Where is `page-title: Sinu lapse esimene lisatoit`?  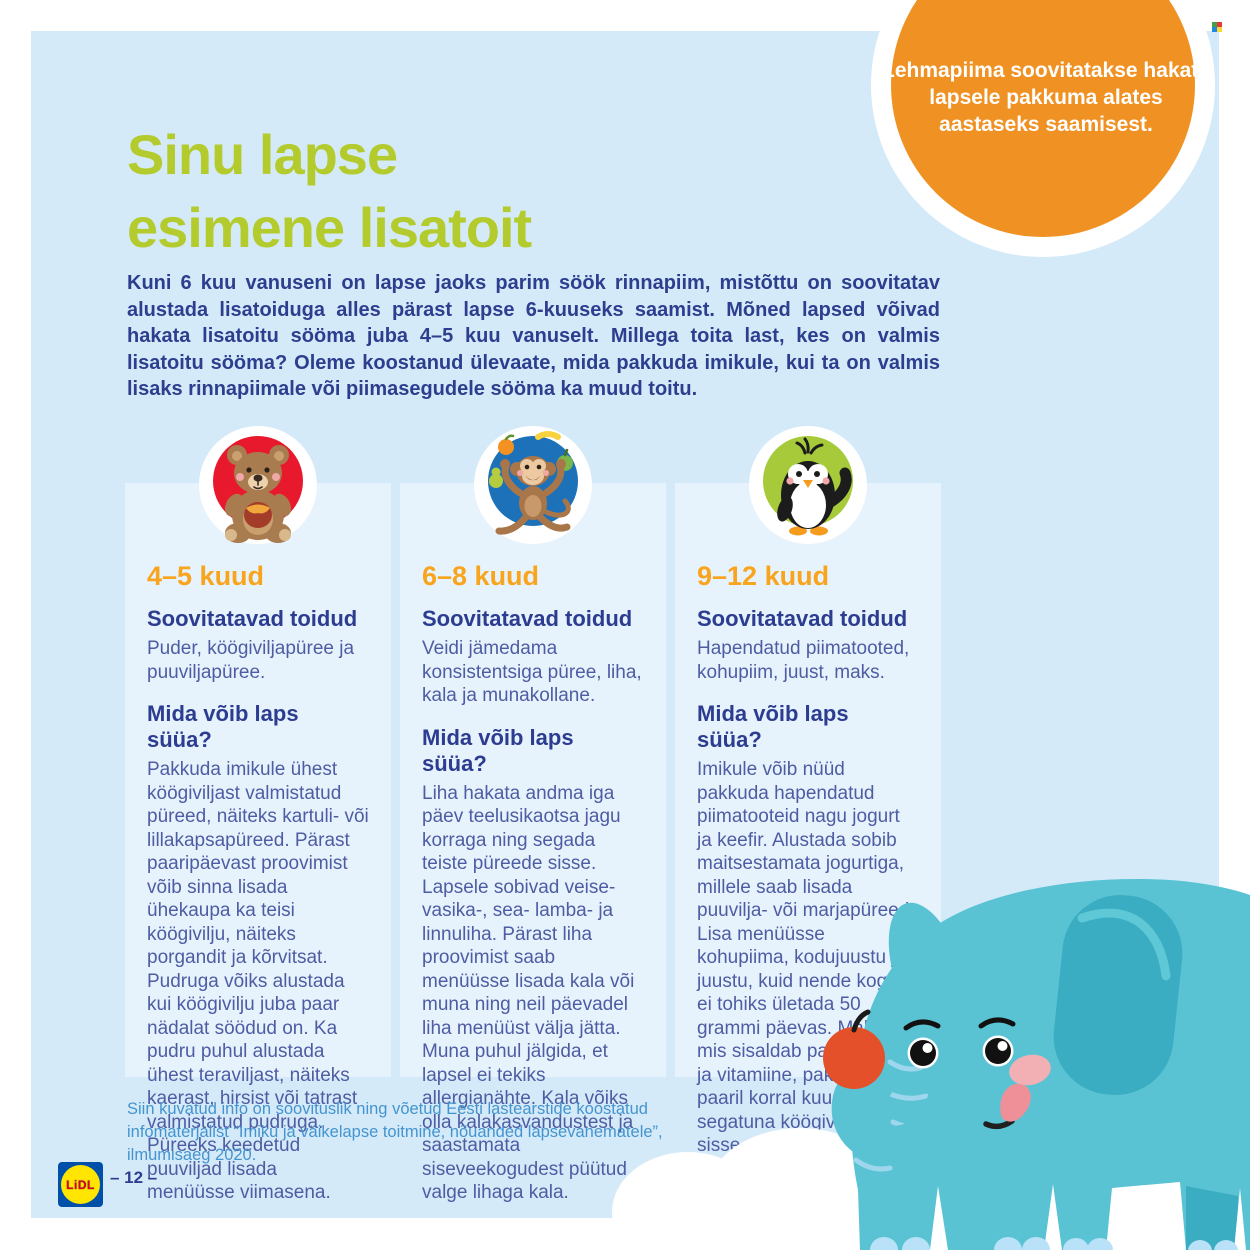
page-title: Sinu lapse esimene lisatoit is located at coordinates (329, 191).